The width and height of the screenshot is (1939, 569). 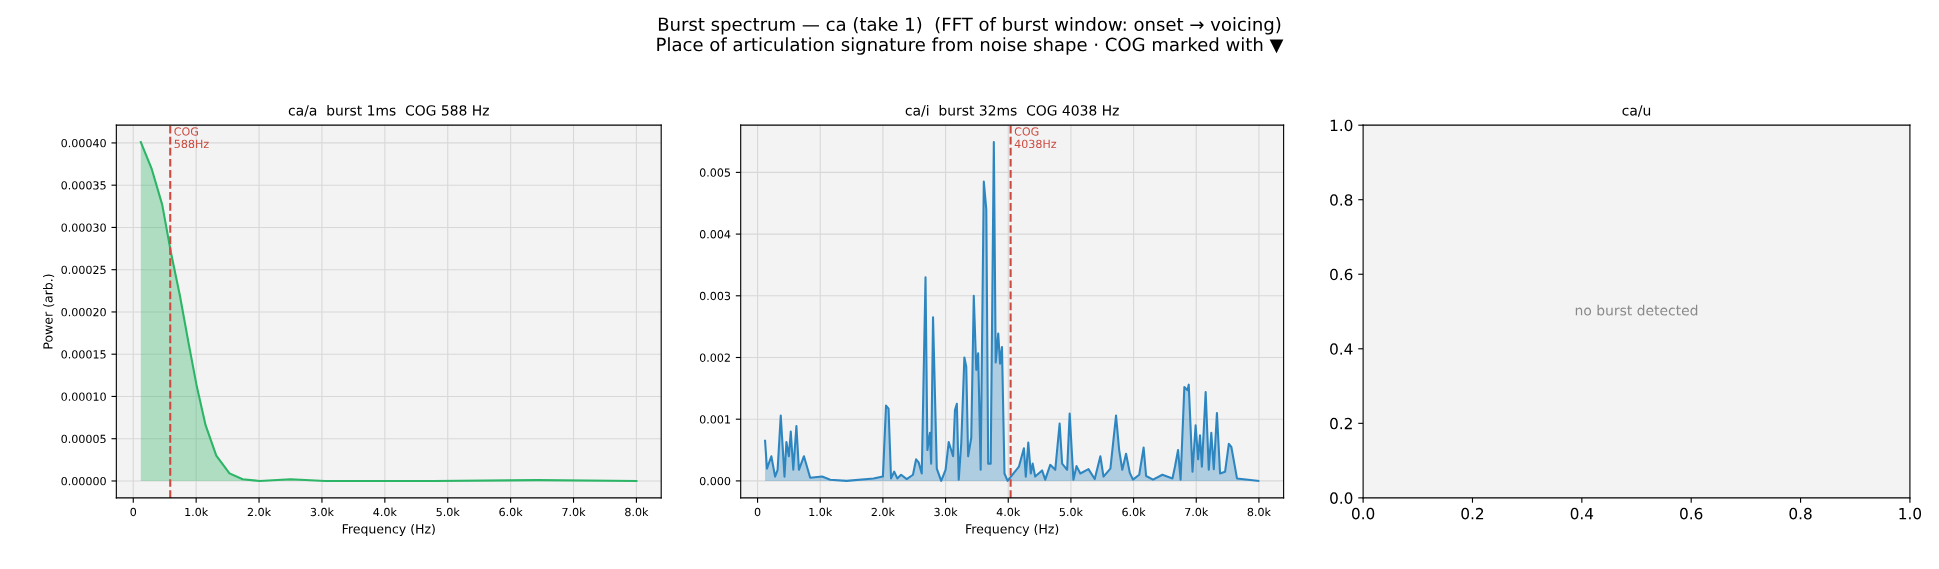 What do you see at coordinates (1035, 138) in the screenshot?
I see `ref-line-label: COG 4038Hz` at bounding box center [1035, 138].